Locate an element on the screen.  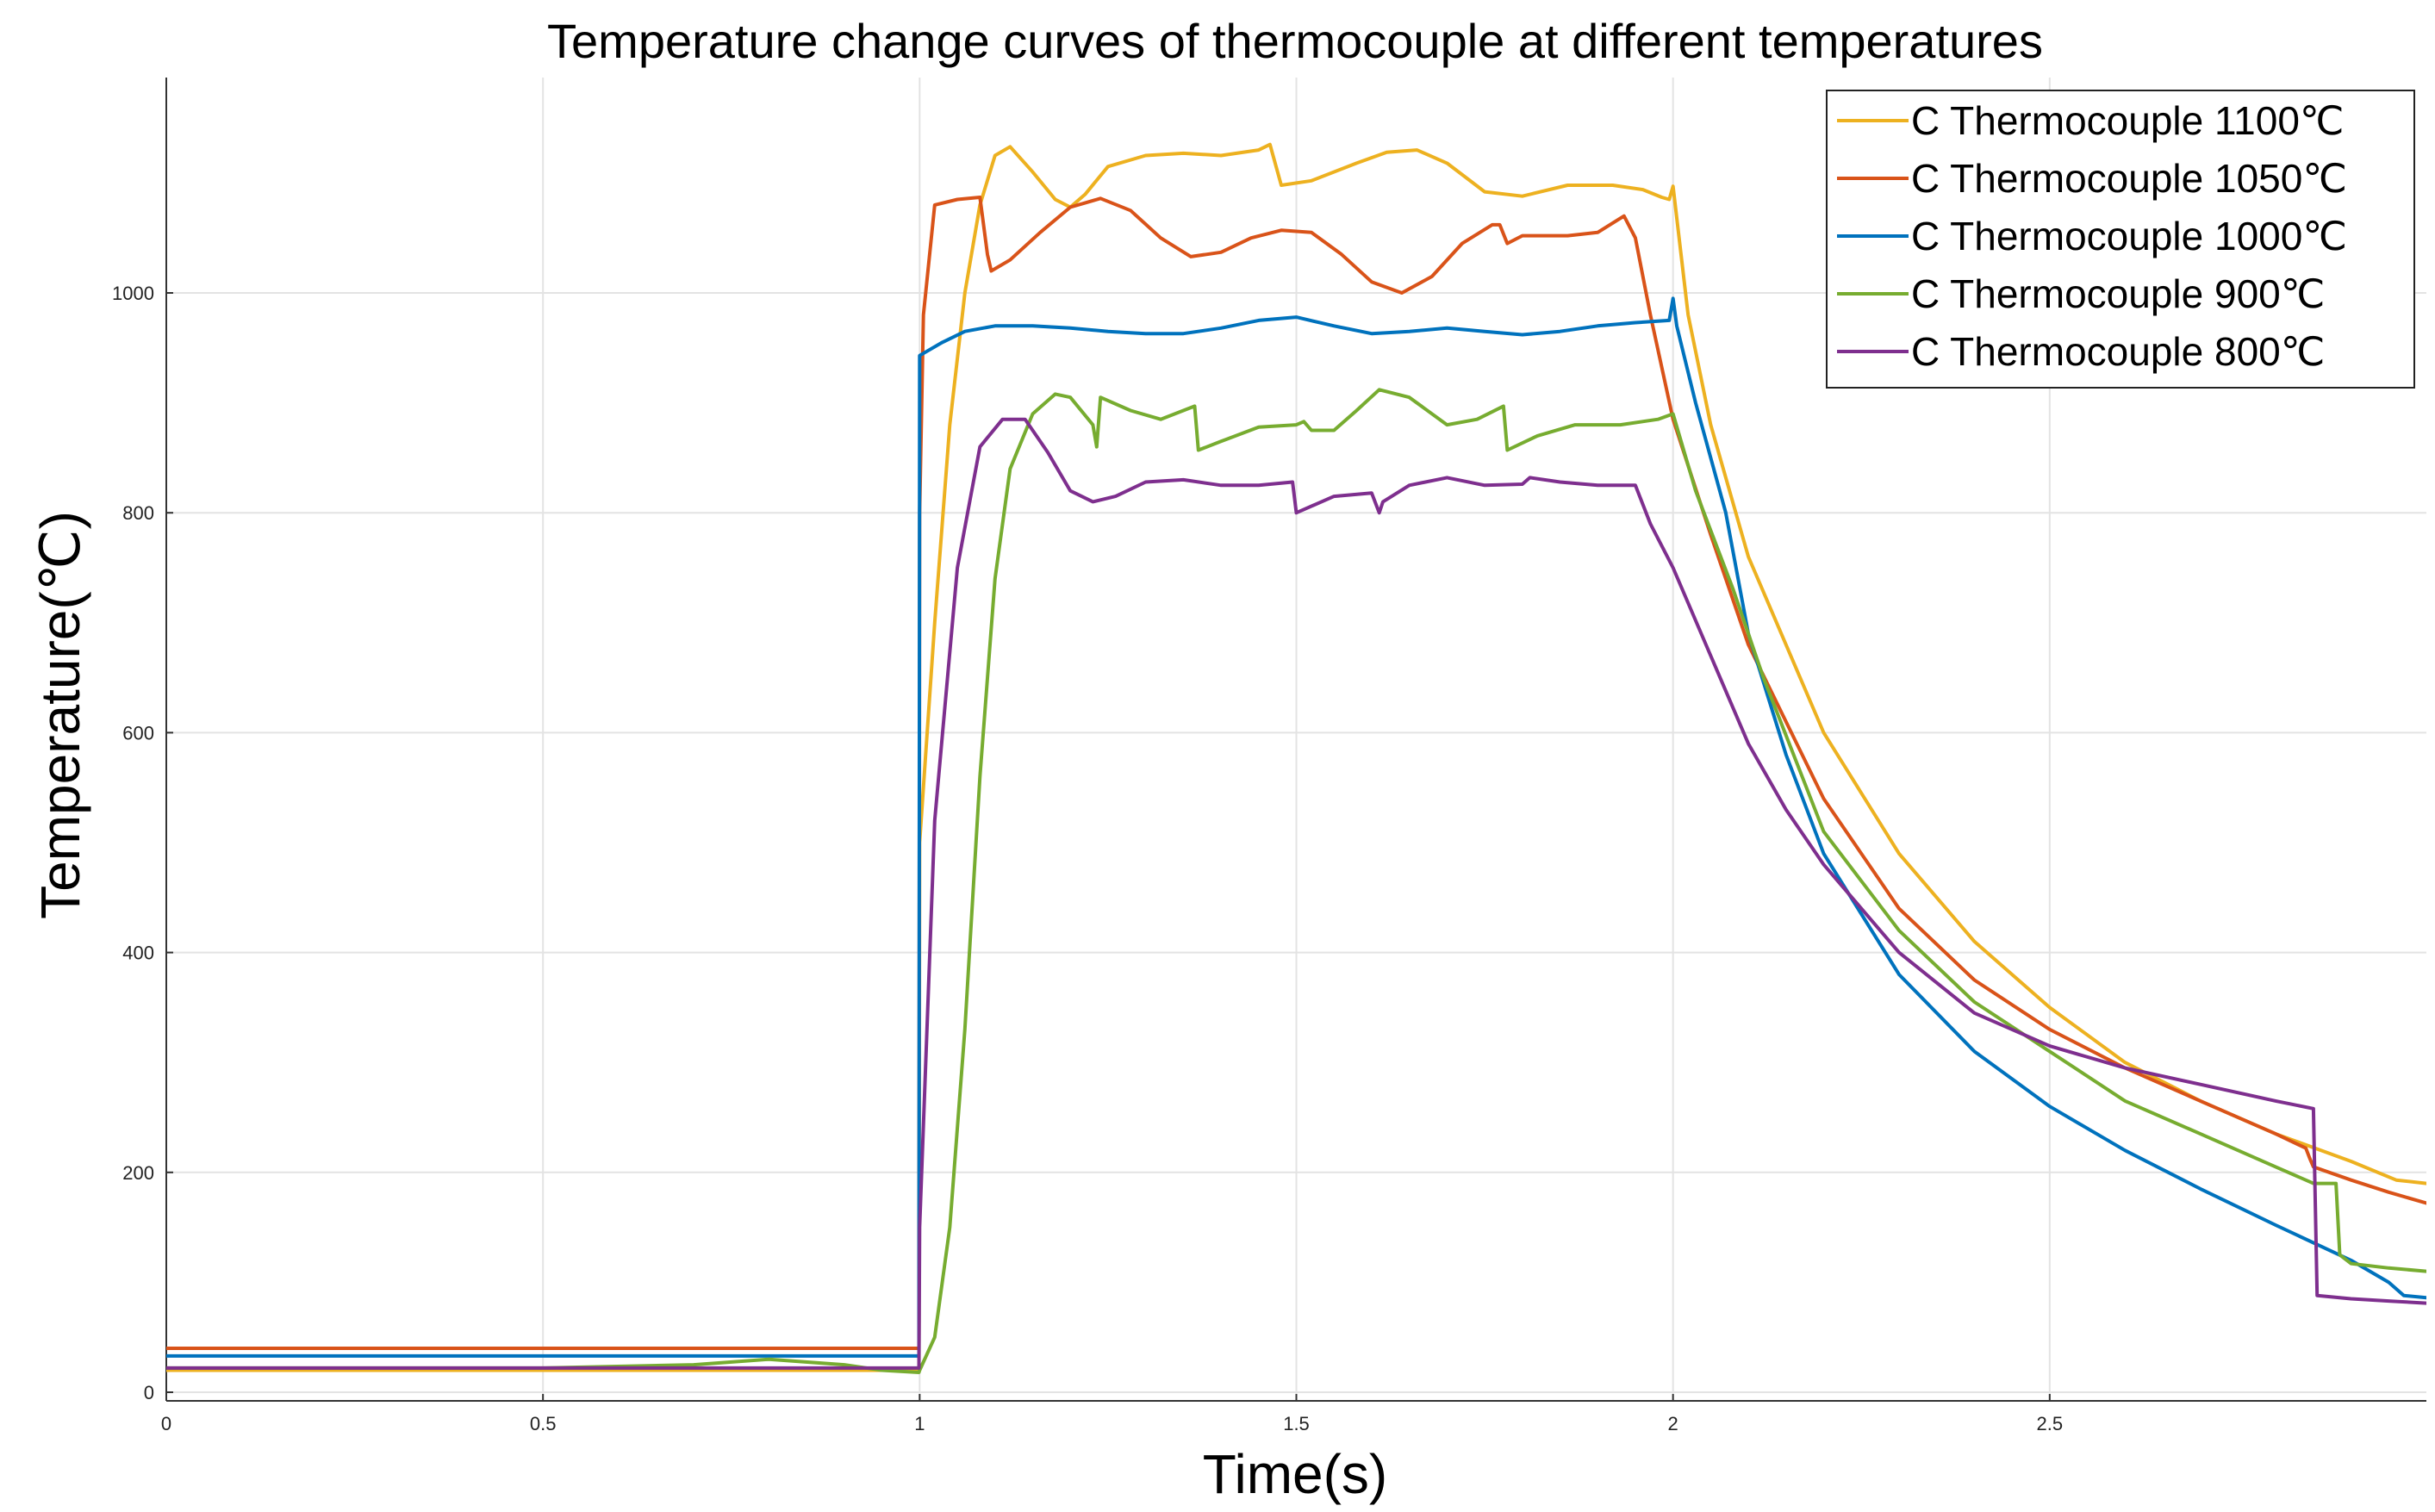
y-tick-label: 600 is located at coordinates (138, 733).